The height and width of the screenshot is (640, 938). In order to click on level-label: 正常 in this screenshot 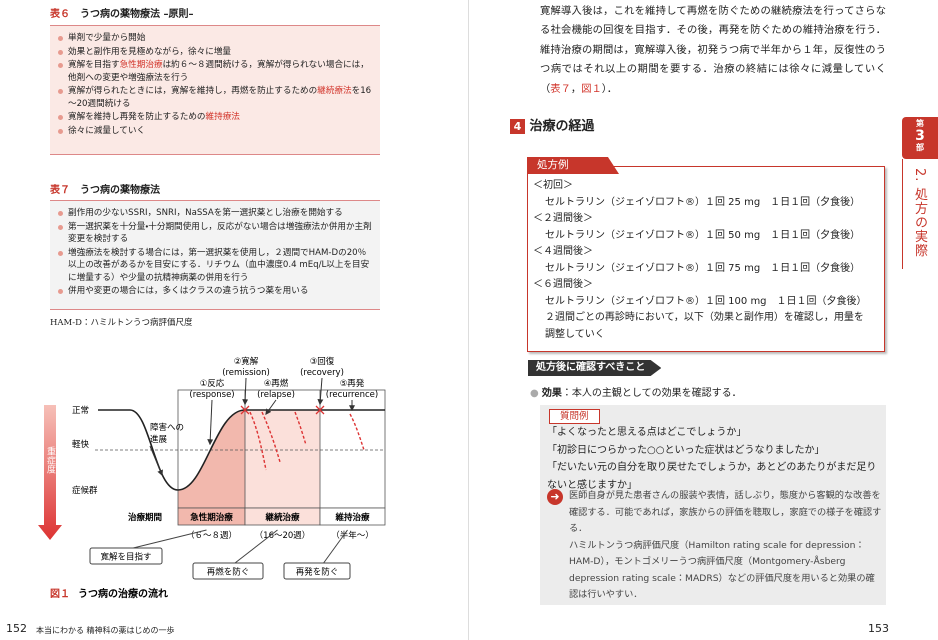, I will do `click(80, 410)`.